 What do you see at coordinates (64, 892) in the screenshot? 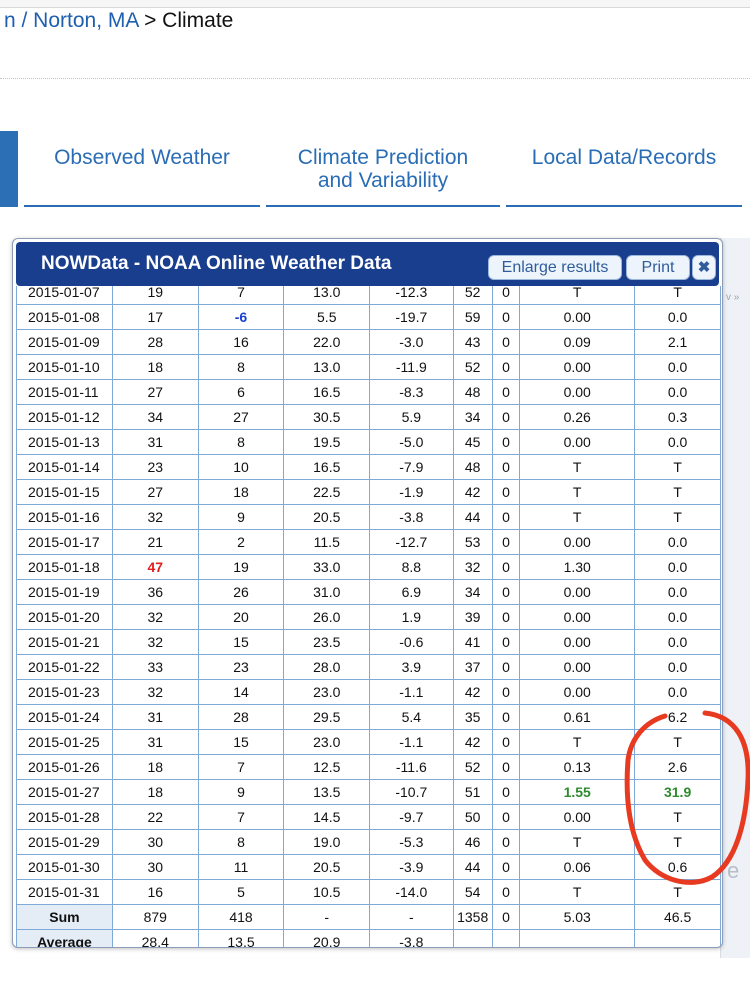
I see `cell-date: 2015-01-31` at bounding box center [64, 892].